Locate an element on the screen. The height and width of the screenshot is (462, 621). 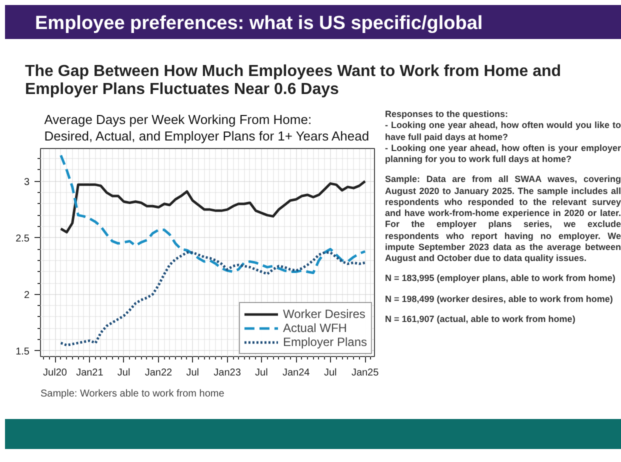
x-tick-label: Jan21 is located at coordinates (90, 373).